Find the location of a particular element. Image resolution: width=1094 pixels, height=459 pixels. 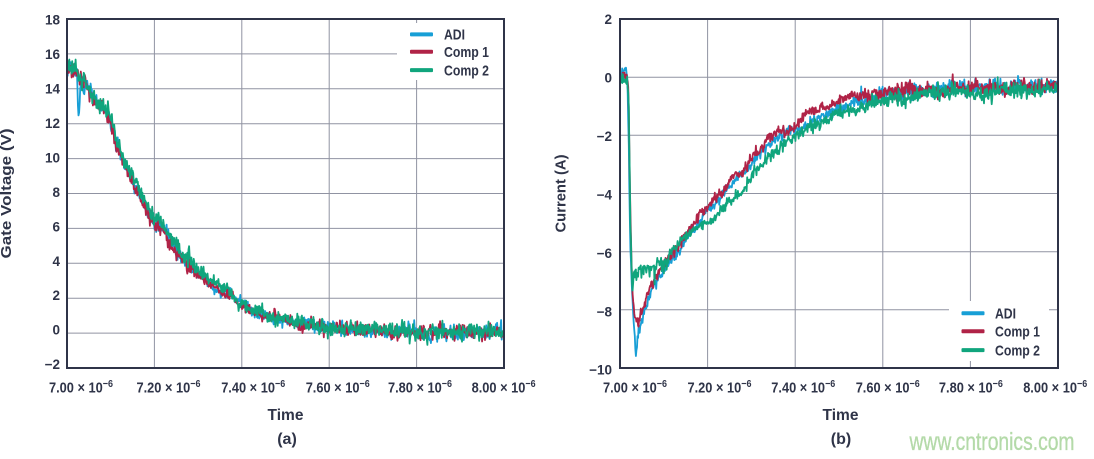

svg-text: 12 is located at coordinates (52, 123).